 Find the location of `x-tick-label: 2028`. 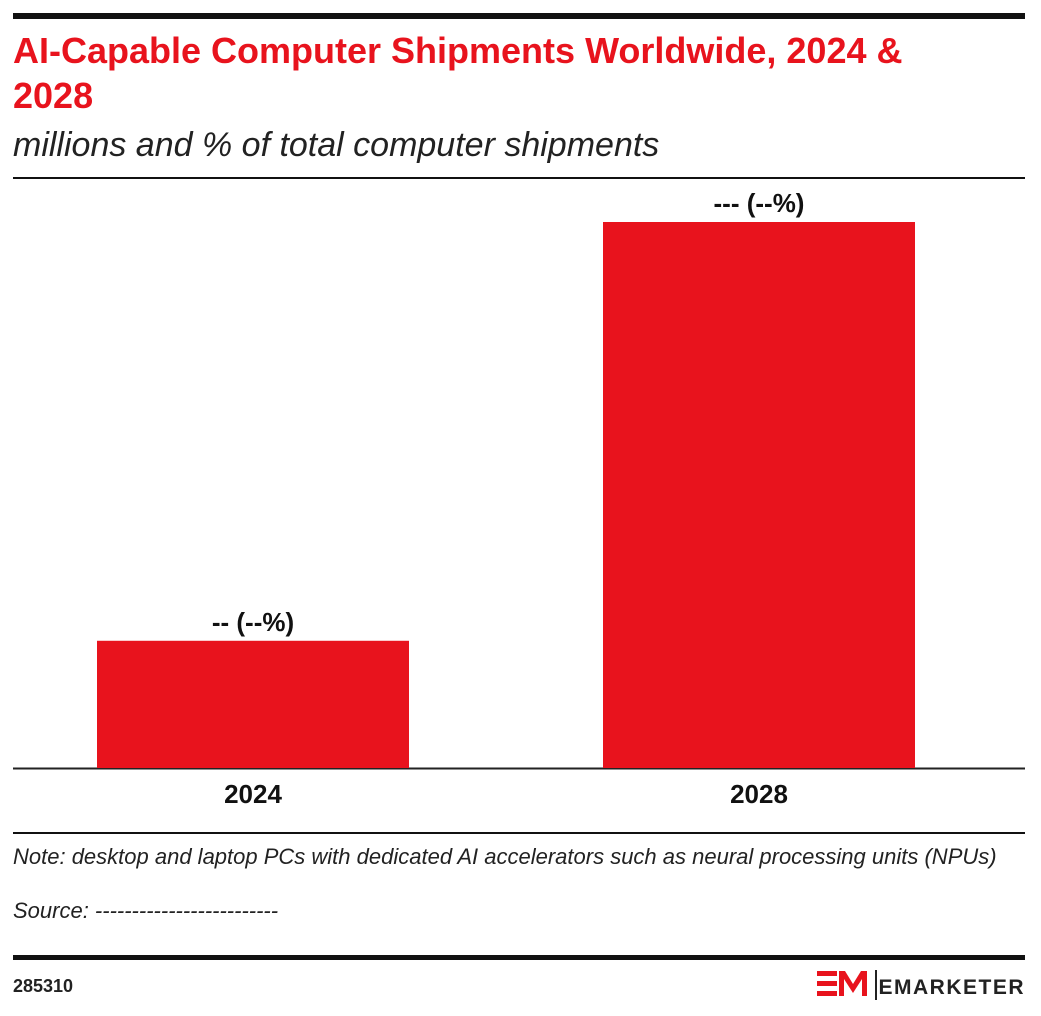

x-tick-label: 2028 is located at coordinates (759, 794).